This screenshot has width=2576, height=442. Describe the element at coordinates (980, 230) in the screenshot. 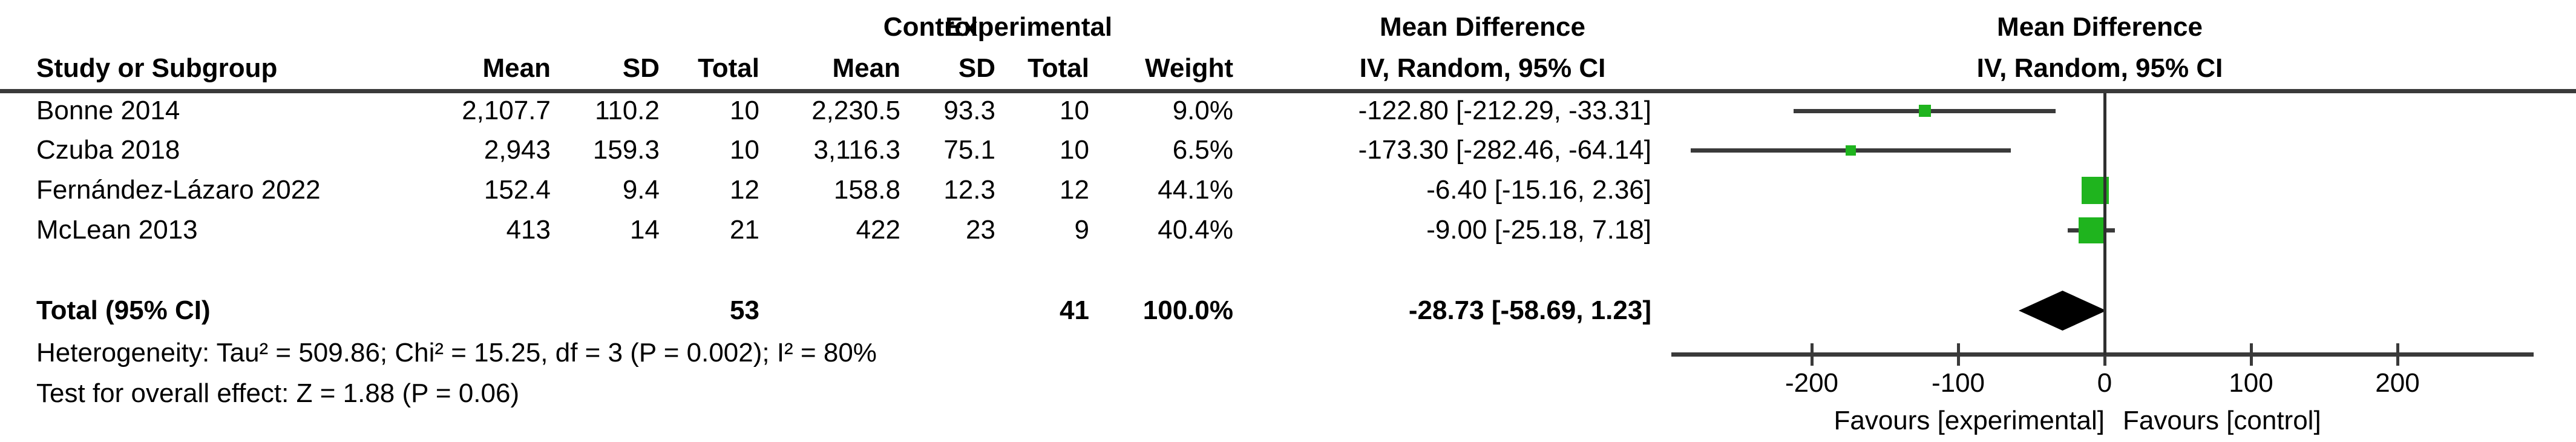

I see `ctrl-sd-value: 23` at that location.